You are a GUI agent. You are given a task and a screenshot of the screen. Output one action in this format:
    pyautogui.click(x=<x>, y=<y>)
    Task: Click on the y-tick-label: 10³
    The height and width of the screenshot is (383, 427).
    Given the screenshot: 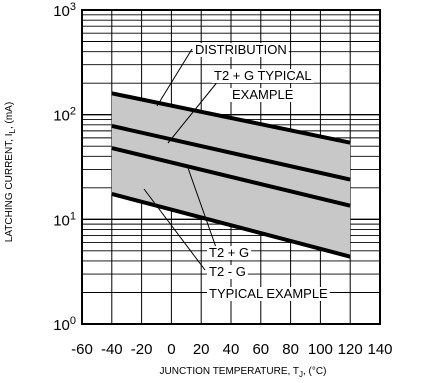 What is the action you would take?
    pyautogui.click(x=64, y=10)
    